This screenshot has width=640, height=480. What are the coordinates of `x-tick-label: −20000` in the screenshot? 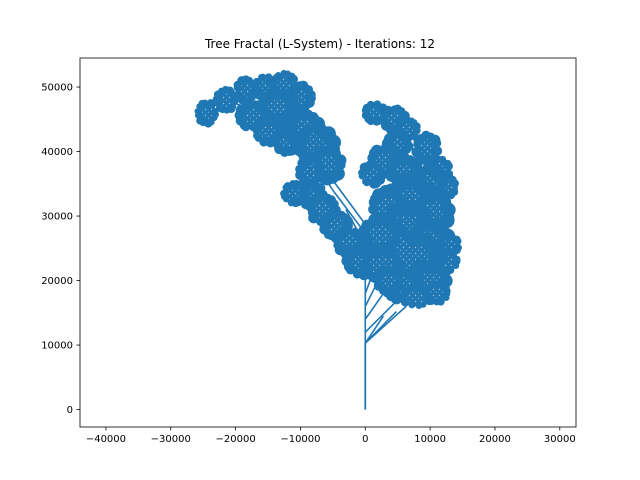 It's located at (236, 439).